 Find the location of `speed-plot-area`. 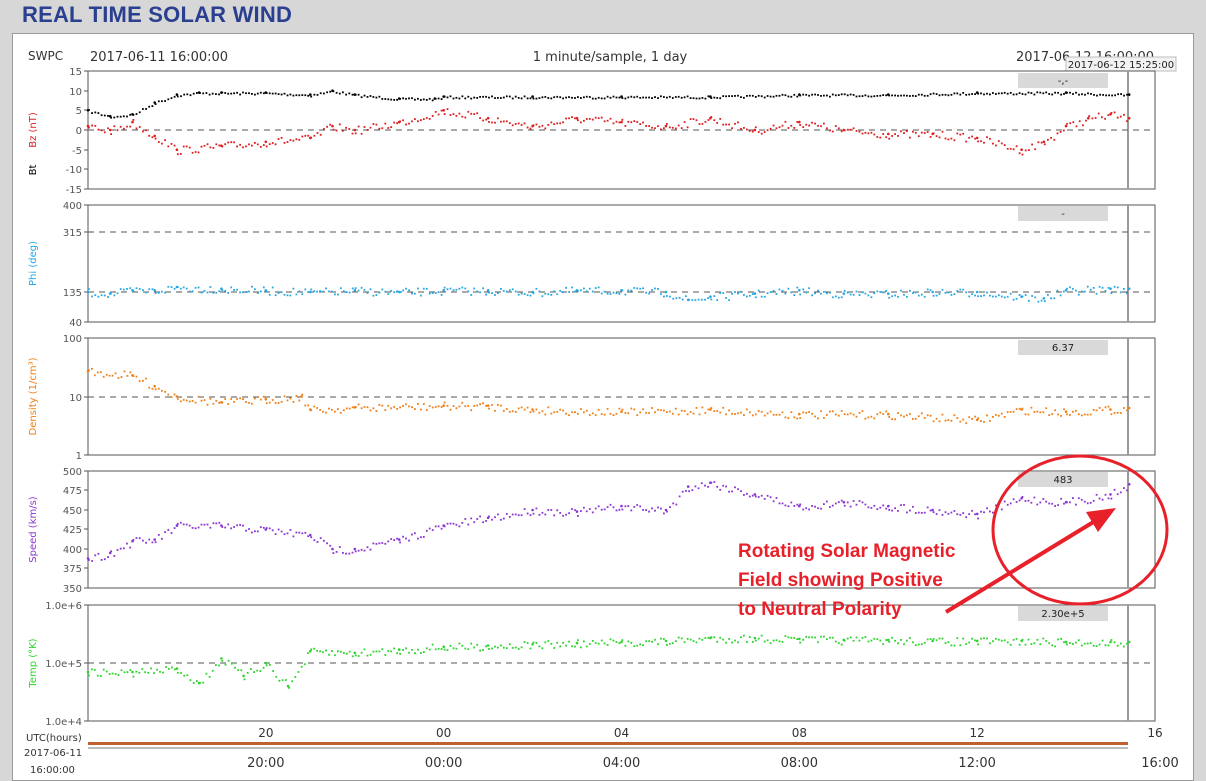

speed-plot-area is located at coordinates (621, 529).